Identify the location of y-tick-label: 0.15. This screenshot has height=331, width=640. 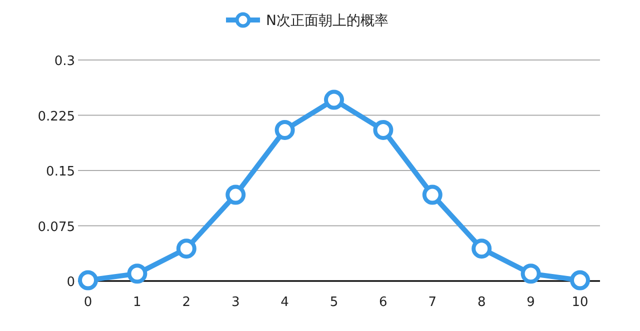
(60, 172).